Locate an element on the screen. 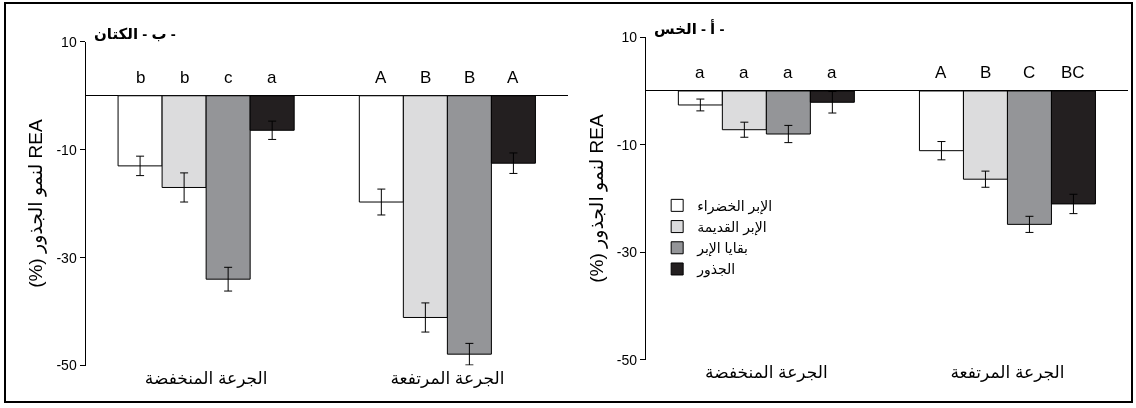  legend-label: الإبر الخضراء is located at coordinates (735, 206).